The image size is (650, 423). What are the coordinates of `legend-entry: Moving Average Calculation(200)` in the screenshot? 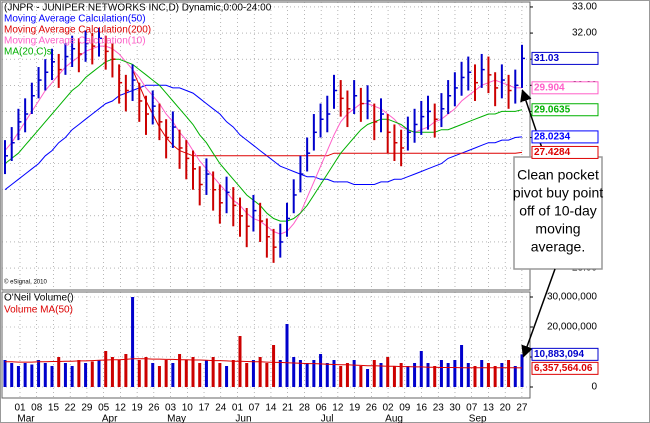 It's located at (77, 30).